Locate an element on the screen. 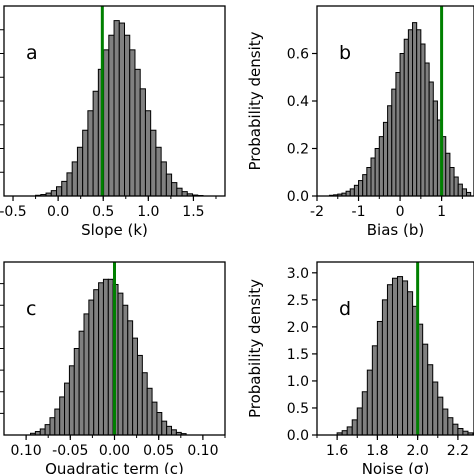 Image resolution: width=474 pixels, height=474 pixels. y-tick-label: 0.2 is located at coordinates (298, 150).